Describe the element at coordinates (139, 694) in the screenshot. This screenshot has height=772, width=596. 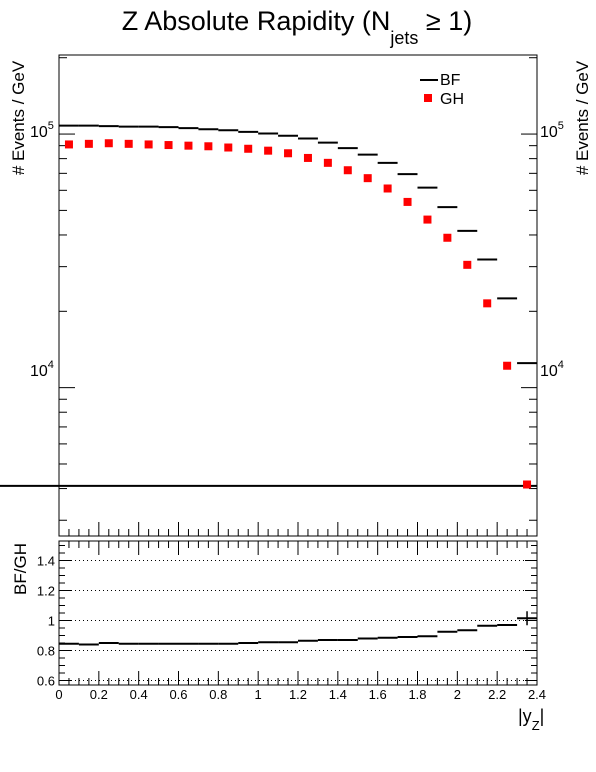
I see `x-tick-label: 0.4` at that location.